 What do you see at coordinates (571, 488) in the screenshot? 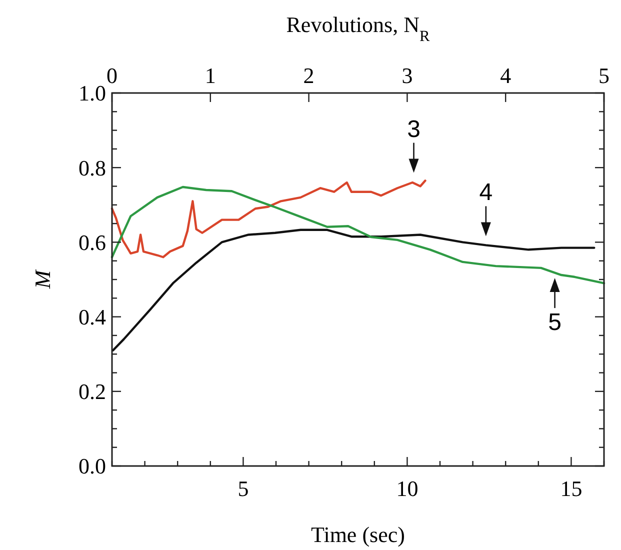
I see `x-tick-label: 15` at bounding box center [571, 488].